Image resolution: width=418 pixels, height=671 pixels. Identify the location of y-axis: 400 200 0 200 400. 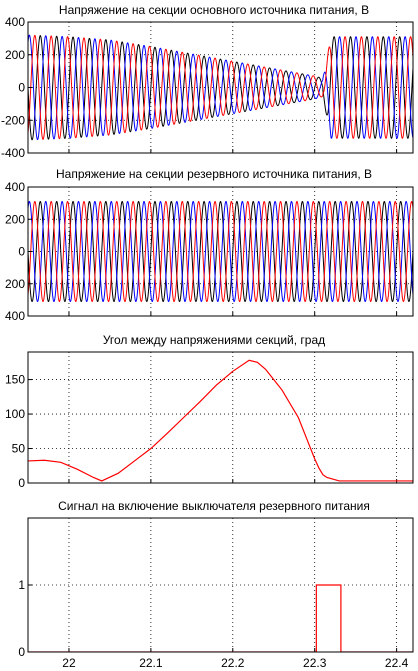
(18, 251).